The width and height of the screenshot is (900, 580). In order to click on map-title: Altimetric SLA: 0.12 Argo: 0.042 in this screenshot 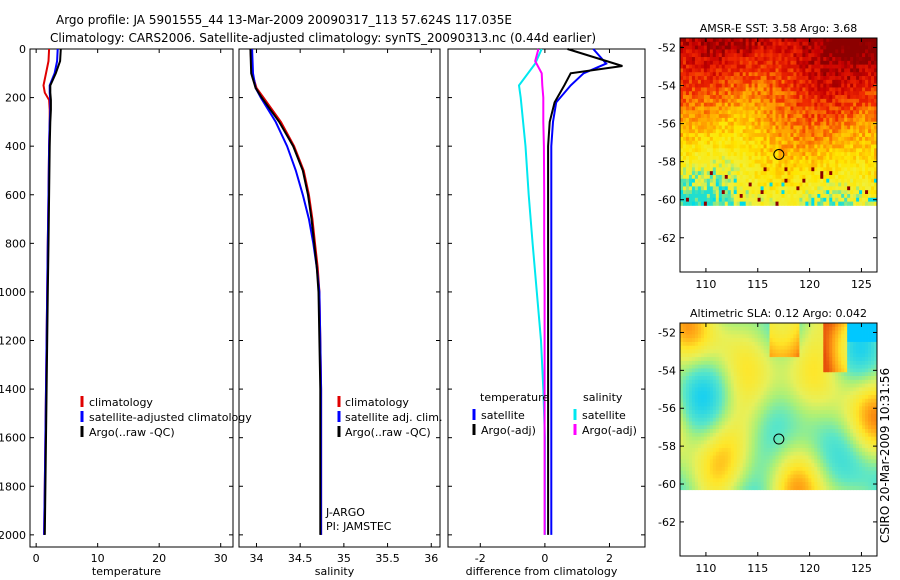, I will do `click(778, 313)`.